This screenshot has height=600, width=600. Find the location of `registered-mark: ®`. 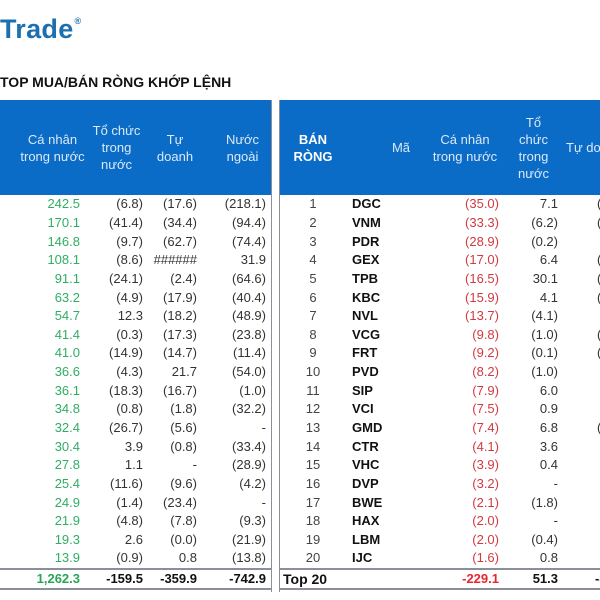

registered-mark: ® is located at coordinates (78, 21).